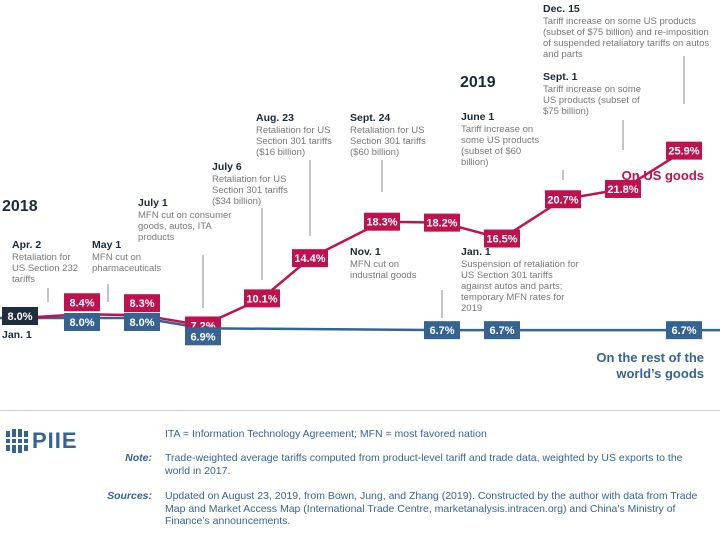 This screenshot has width=720, height=533. I want to click on data-label-row-2: 8.0%, so click(142, 322).